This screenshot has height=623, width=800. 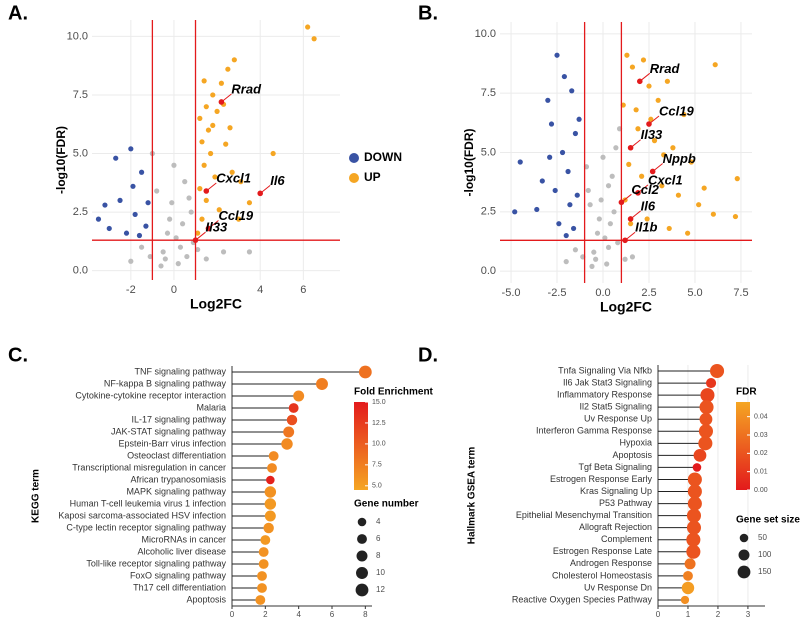 I want to click on colorbar-title: Fold Enrichment, so click(x=394, y=392).